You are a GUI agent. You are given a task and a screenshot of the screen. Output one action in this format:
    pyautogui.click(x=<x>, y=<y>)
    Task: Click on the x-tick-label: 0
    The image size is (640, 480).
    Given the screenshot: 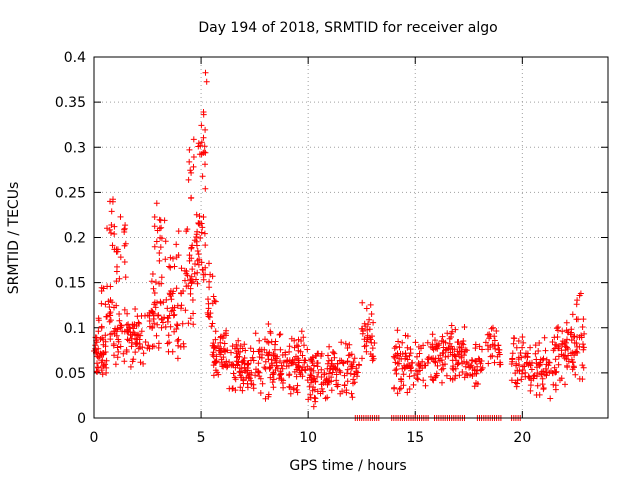 What is the action you would take?
    pyautogui.click(x=94, y=438)
    